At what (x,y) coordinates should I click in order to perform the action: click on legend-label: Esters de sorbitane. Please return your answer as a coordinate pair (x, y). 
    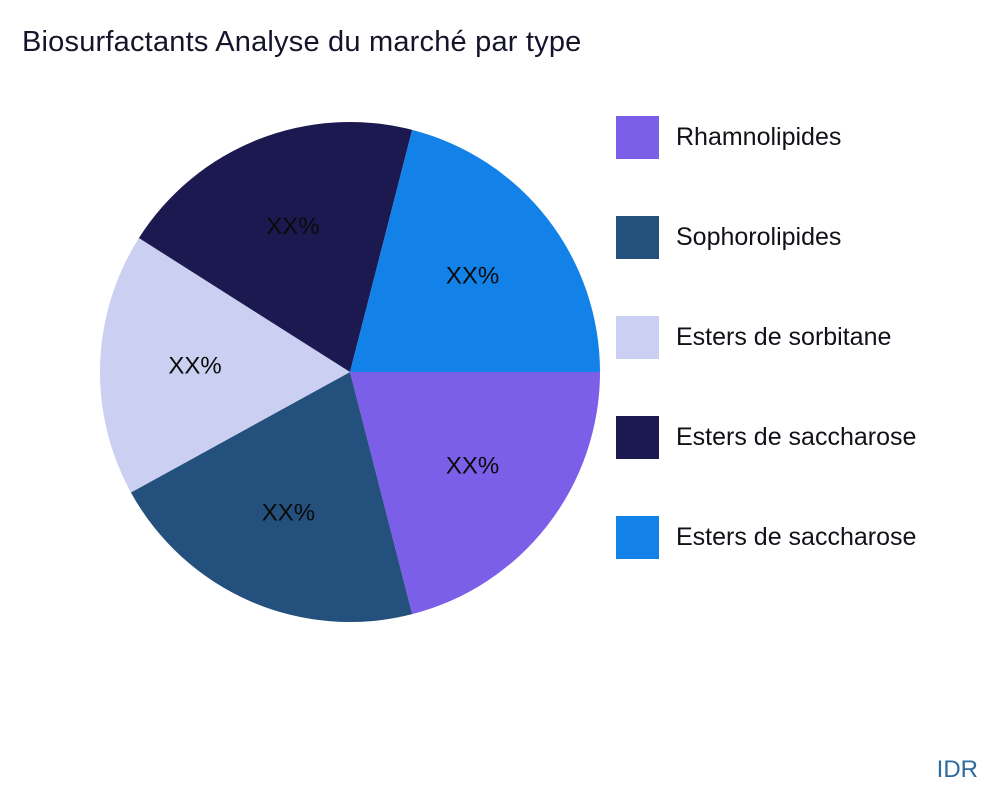
    Looking at the image, I should click on (784, 337).